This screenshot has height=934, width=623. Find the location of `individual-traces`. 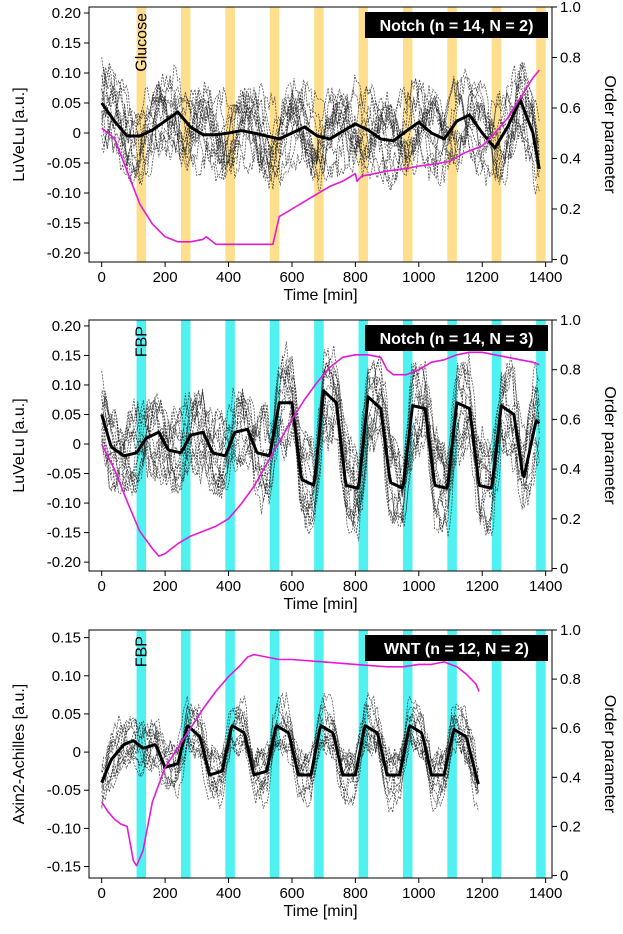

individual-traces is located at coordinates (320, 126).